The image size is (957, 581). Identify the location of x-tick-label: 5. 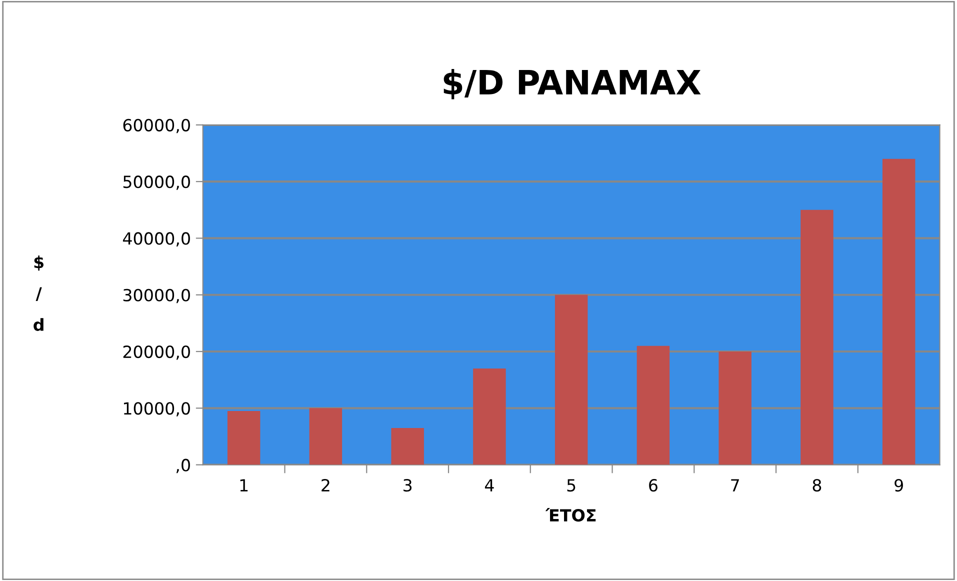
(571, 485).